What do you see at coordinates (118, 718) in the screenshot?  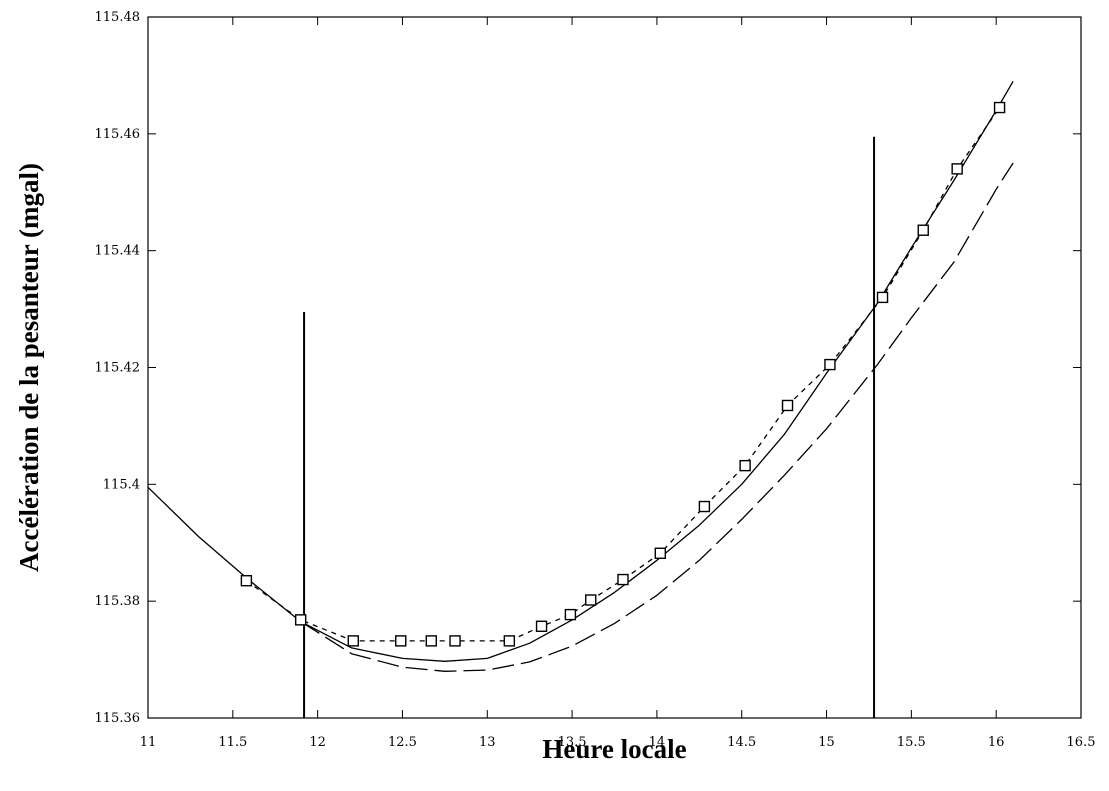 I see `y-tick-label: 115.36` at bounding box center [118, 718].